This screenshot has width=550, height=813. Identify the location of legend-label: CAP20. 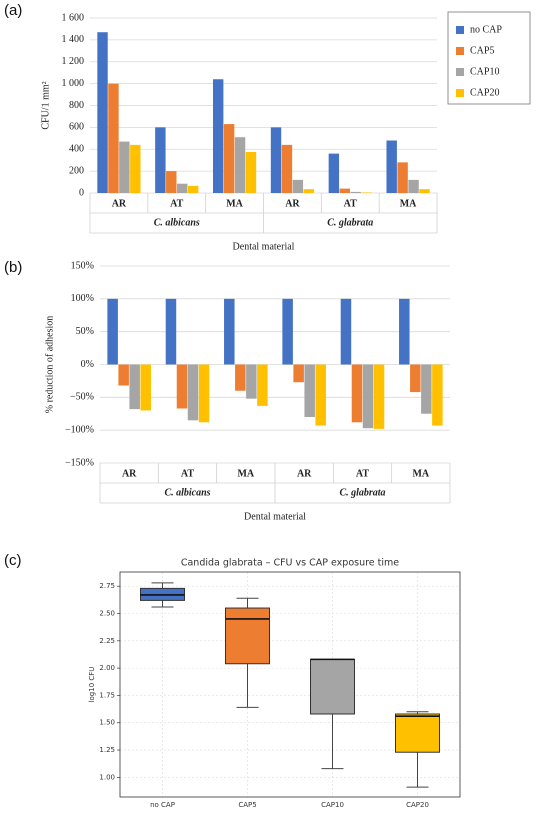
(484, 92).